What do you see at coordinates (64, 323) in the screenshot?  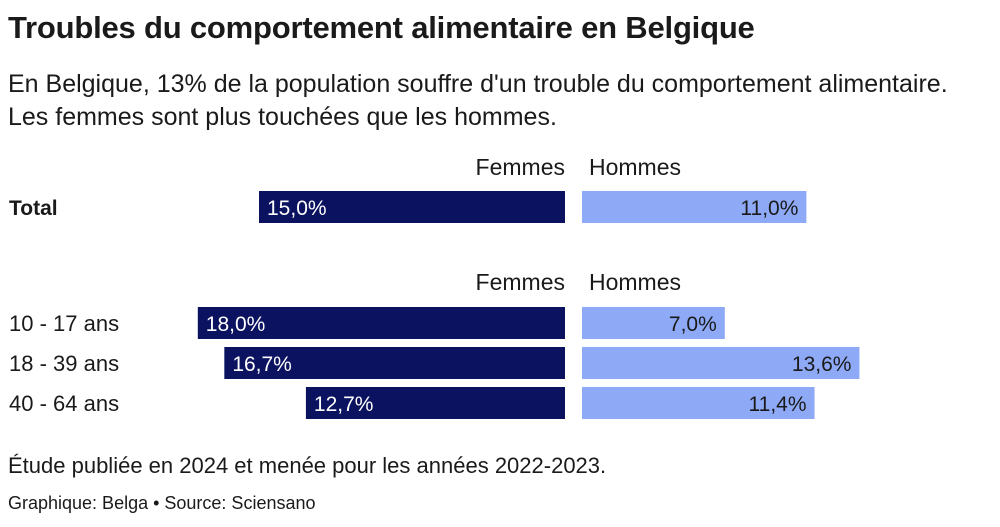 I see `row-label: 10 - 17 ans` at bounding box center [64, 323].